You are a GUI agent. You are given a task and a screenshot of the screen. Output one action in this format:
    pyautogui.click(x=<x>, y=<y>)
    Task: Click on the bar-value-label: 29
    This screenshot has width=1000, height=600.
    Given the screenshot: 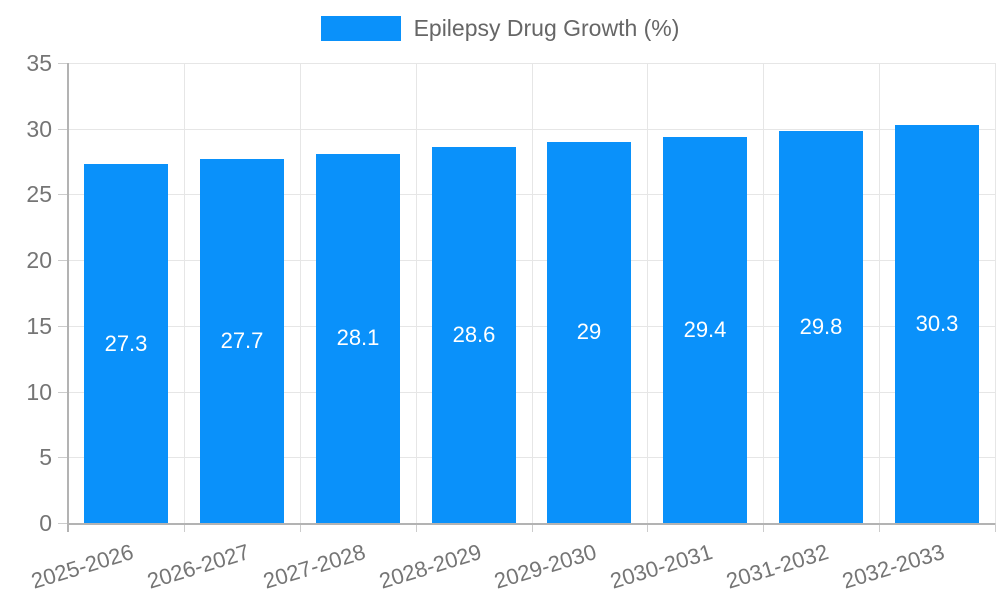 What is the action you would take?
    pyautogui.click(x=589, y=331)
    